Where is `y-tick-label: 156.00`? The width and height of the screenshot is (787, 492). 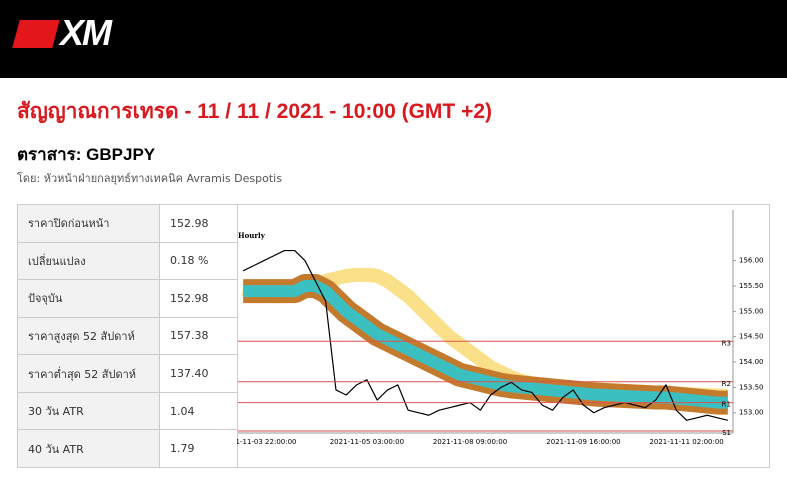
y-tick-label: 156.00 is located at coordinates (751, 261).